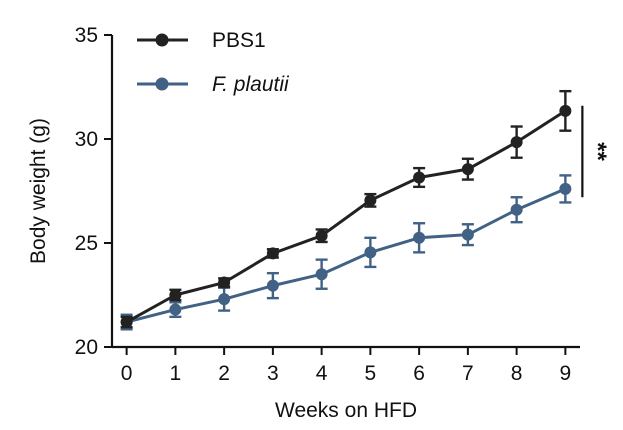 This screenshot has height=430, width=623. I want to click on x-axis-title: Weeks on HFD, so click(346, 410).